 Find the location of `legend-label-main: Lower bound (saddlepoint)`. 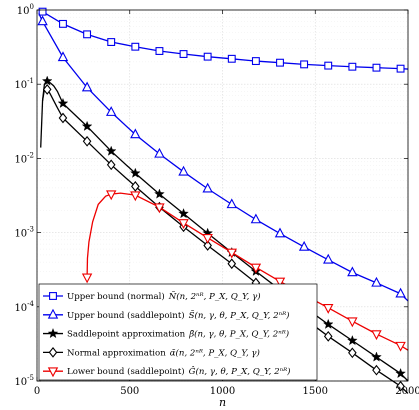

legend-label-main: Lower bound (saddlepoint) is located at coordinates (126, 371).